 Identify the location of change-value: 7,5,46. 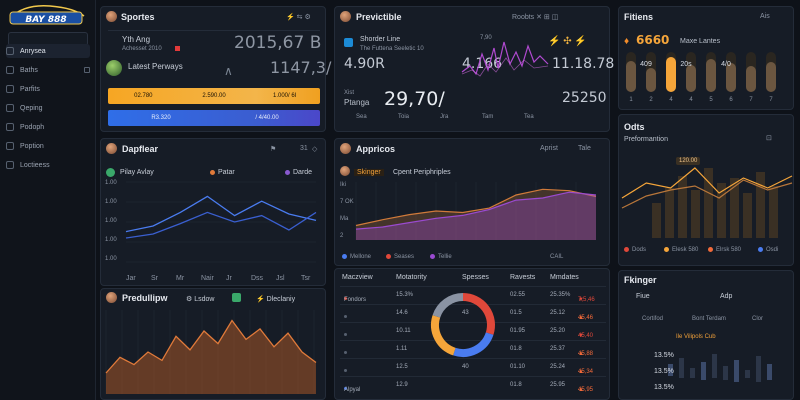
(586, 300).